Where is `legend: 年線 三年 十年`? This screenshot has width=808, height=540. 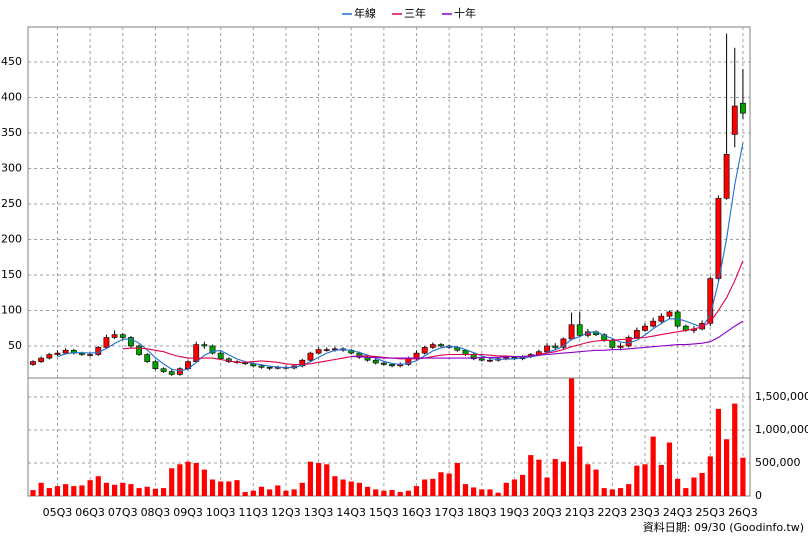
legend: 年線 三年 十年 is located at coordinates (409, 13).